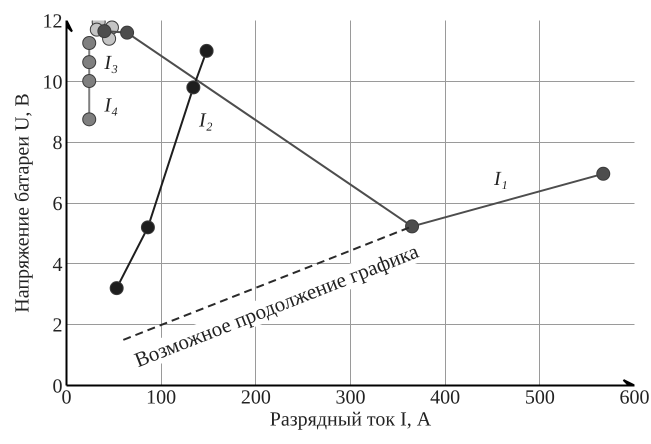 The width and height of the screenshot is (651, 444). Describe the element at coordinates (539, 397) in the screenshot. I see `x-tick-label: 500` at that location.